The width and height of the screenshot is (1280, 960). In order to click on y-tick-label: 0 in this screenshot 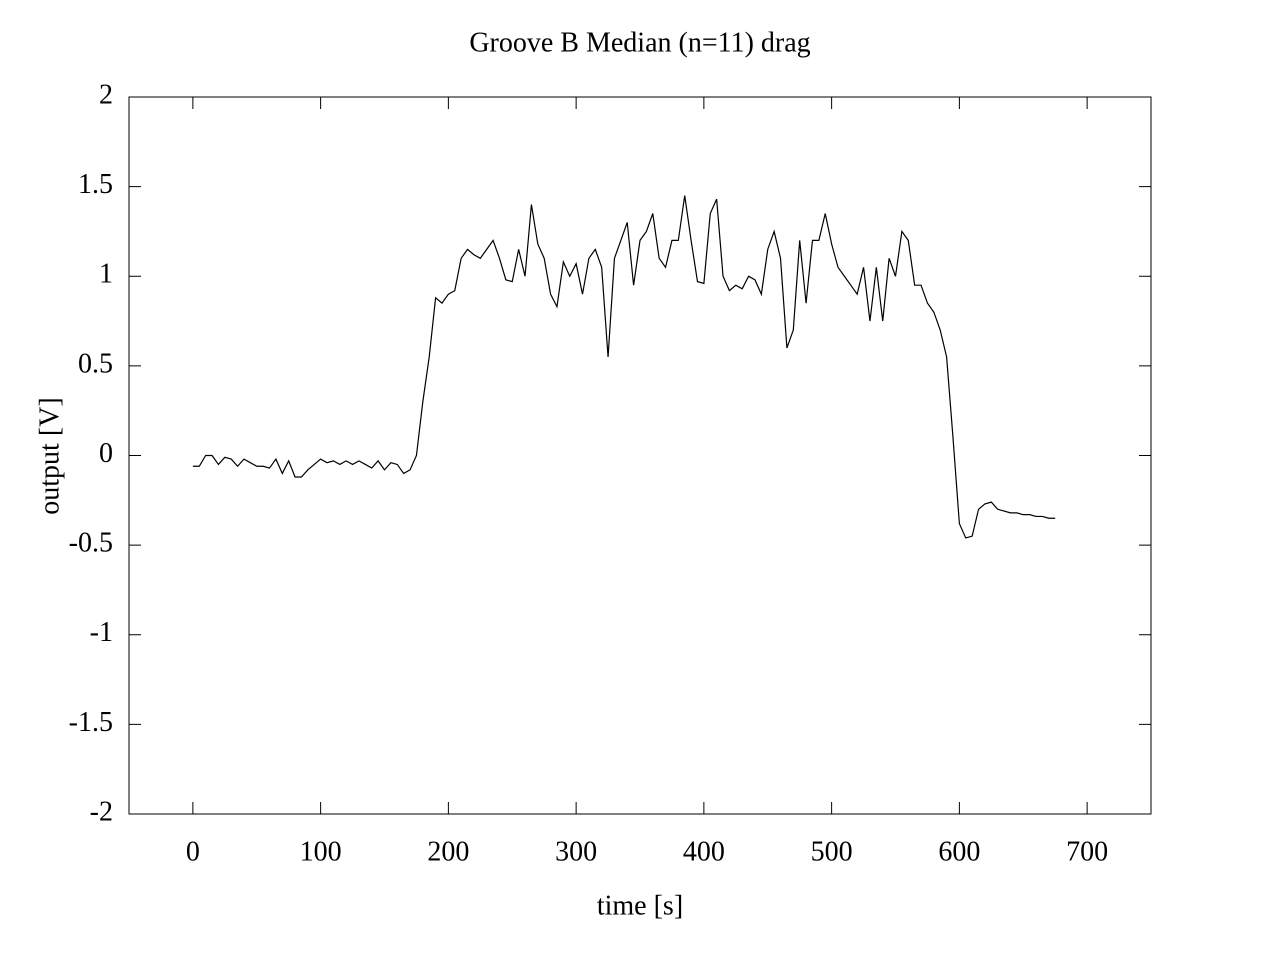, I will do `click(106, 453)`.